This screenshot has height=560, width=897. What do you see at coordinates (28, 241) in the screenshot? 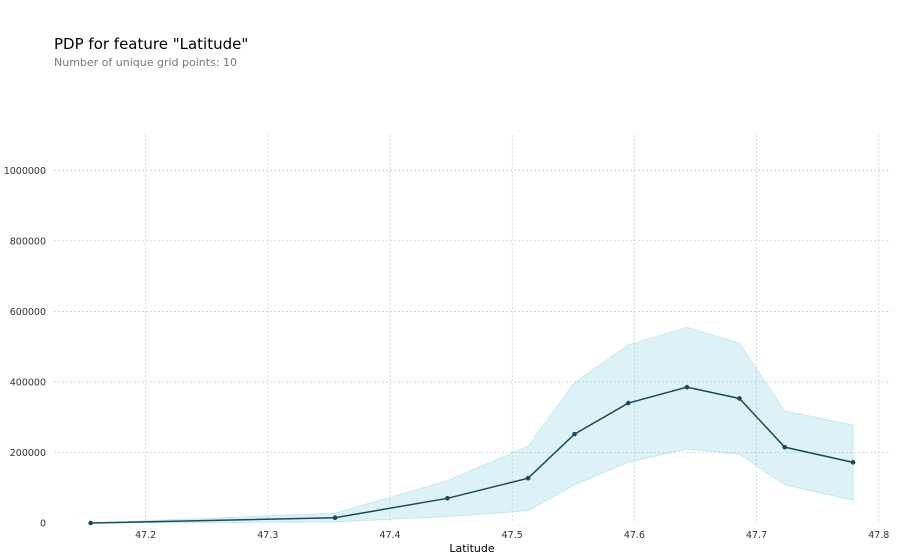
I see `y-tick-label: 800000` at bounding box center [28, 241].